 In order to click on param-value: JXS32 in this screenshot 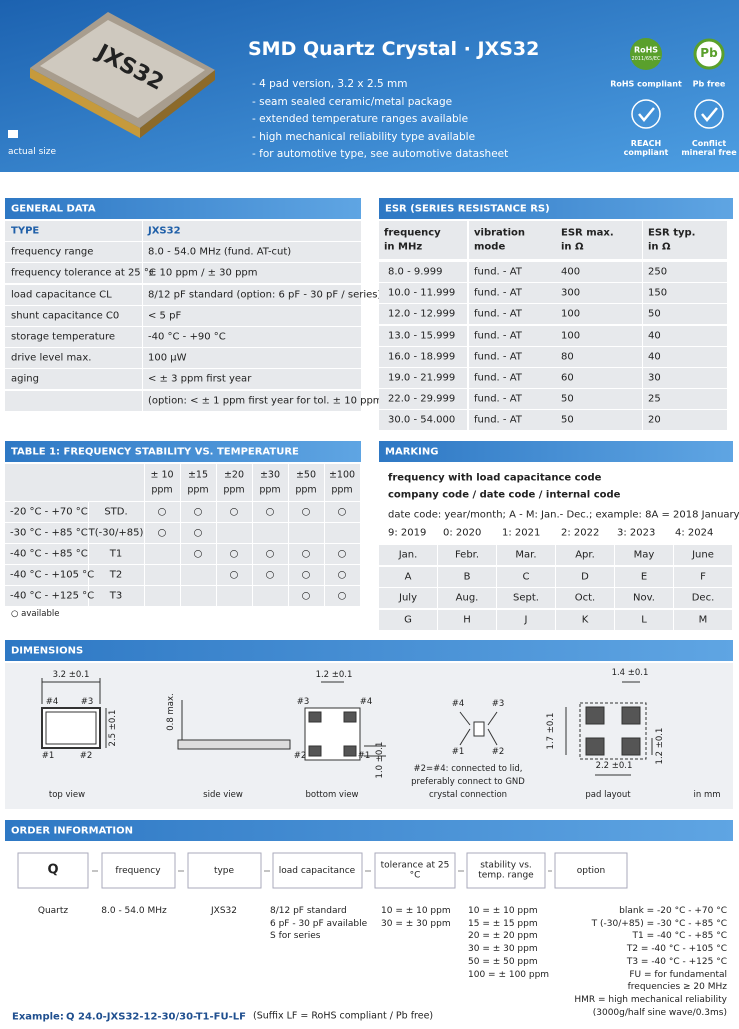, I will do `click(164, 231)`.